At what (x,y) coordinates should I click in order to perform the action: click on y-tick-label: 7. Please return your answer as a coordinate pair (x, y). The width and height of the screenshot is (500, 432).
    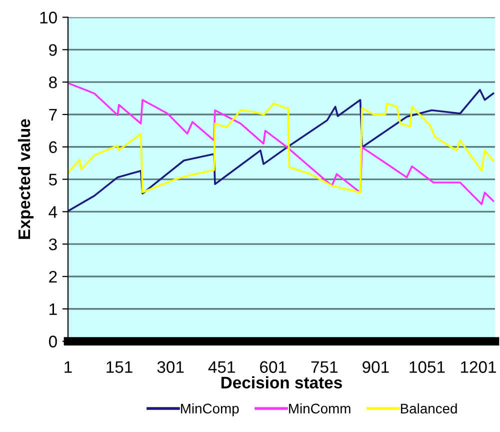
    Looking at the image, I should click on (53, 115).